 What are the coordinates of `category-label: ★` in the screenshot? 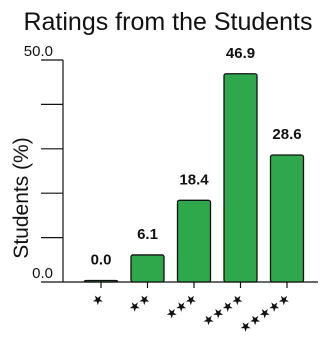 It's located at (98, 300).